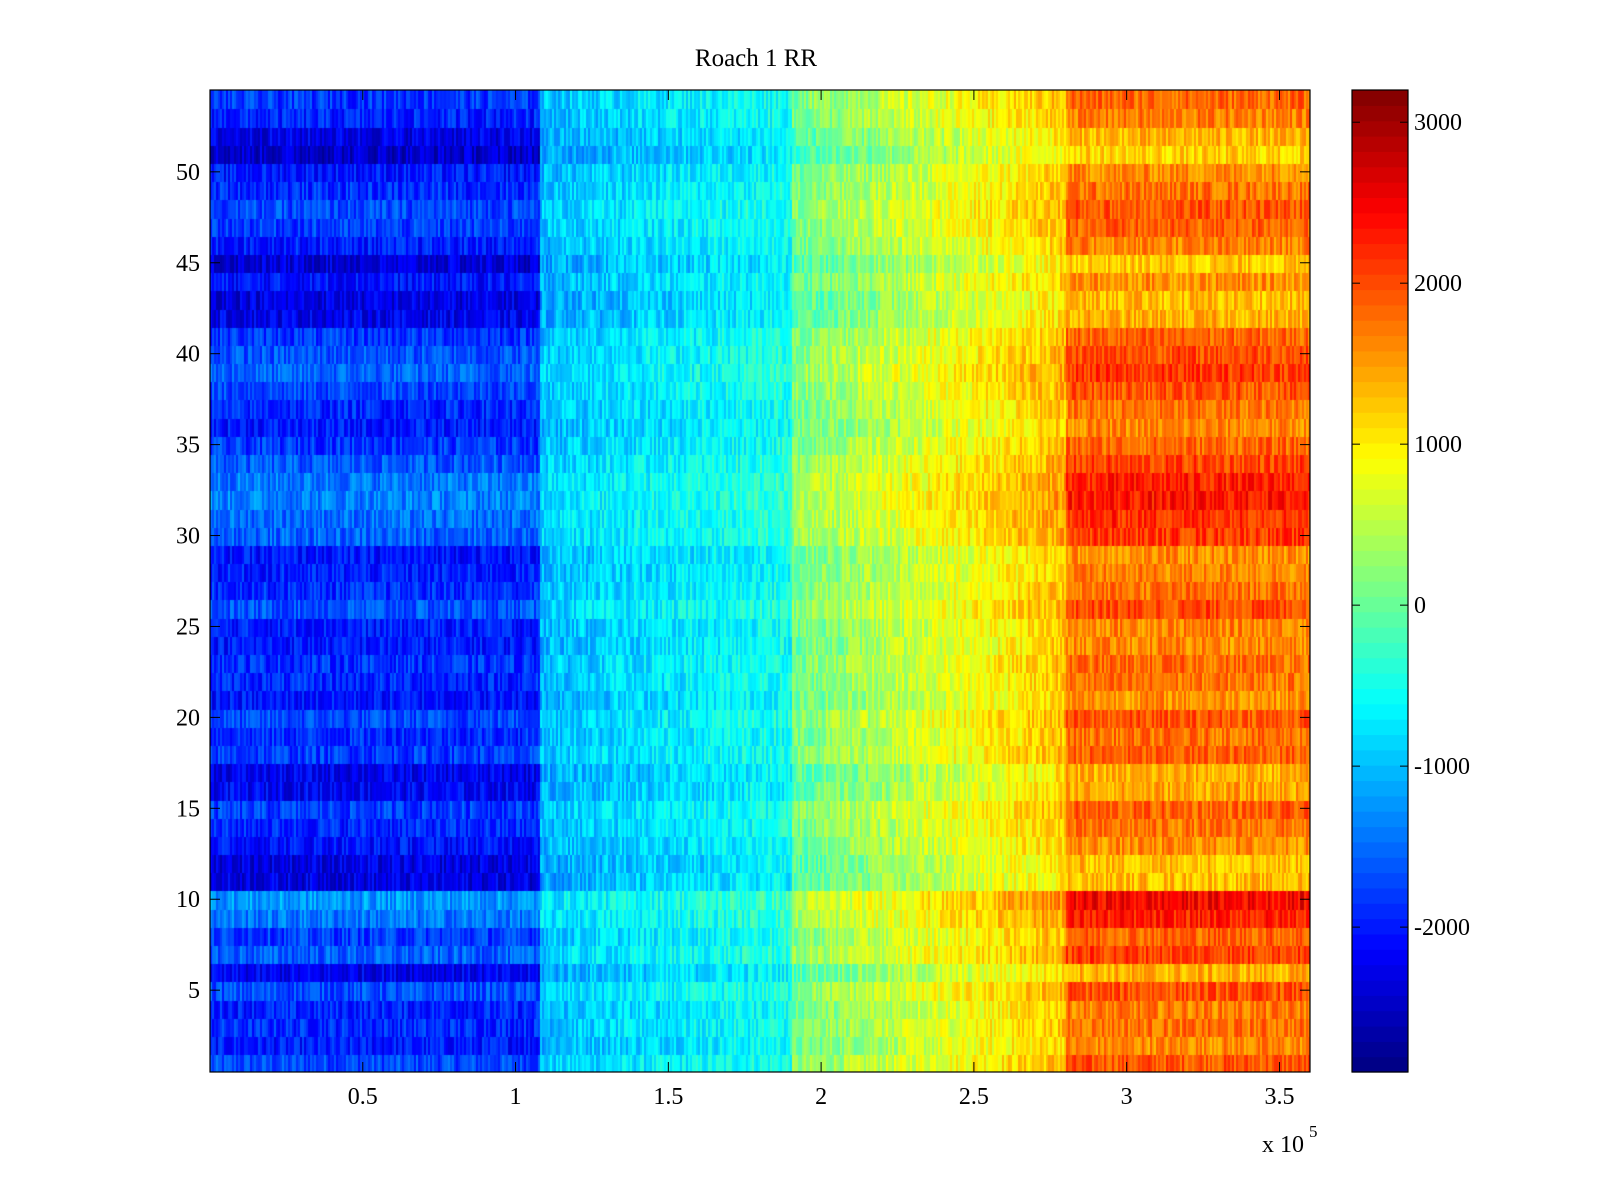 Image resolution: width=1600 pixels, height=1200 pixels. What do you see at coordinates (974, 1097) in the screenshot?
I see `x-tick-label: 2.5` at bounding box center [974, 1097].